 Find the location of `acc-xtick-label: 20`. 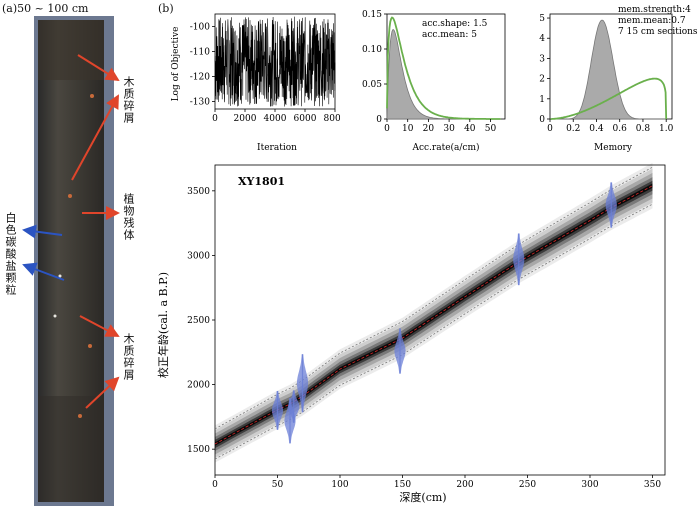

acc-xtick-label: 20 is located at coordinates (429, 129).